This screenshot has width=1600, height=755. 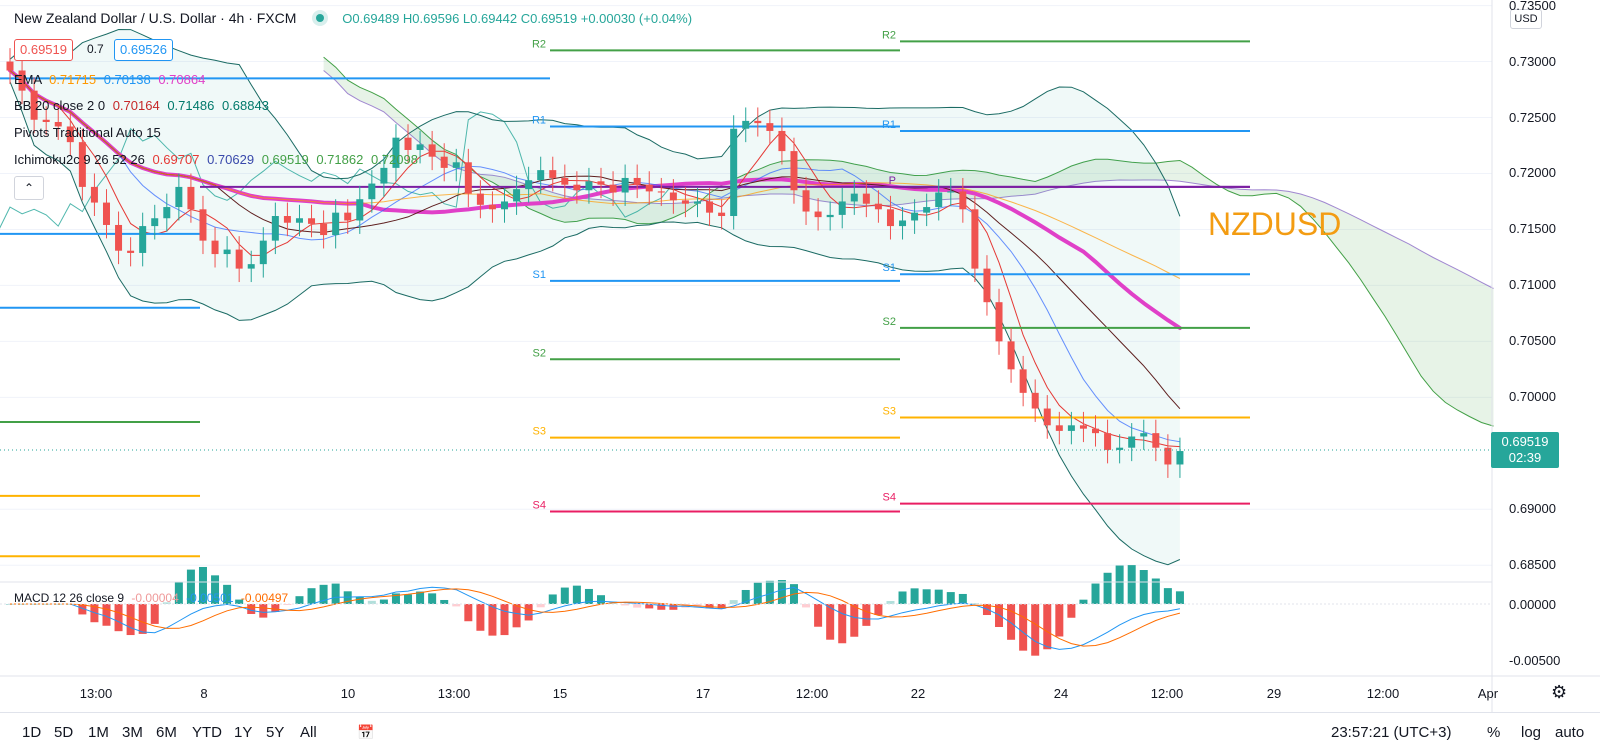 I want to click on date-range-icon: 📅, so click(x=366, y=732).